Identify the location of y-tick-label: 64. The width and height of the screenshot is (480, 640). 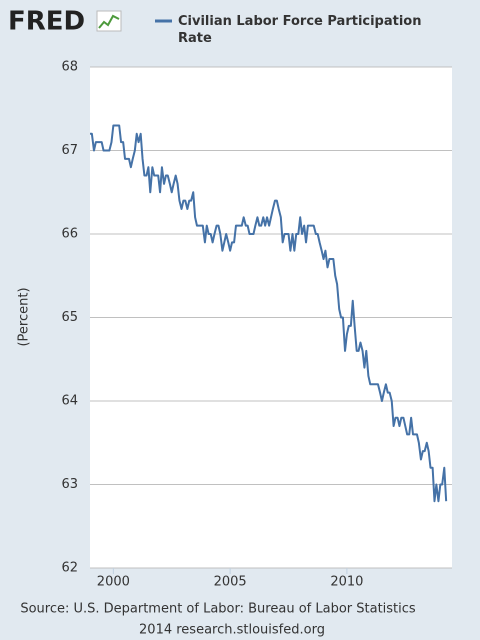
(69, 401).